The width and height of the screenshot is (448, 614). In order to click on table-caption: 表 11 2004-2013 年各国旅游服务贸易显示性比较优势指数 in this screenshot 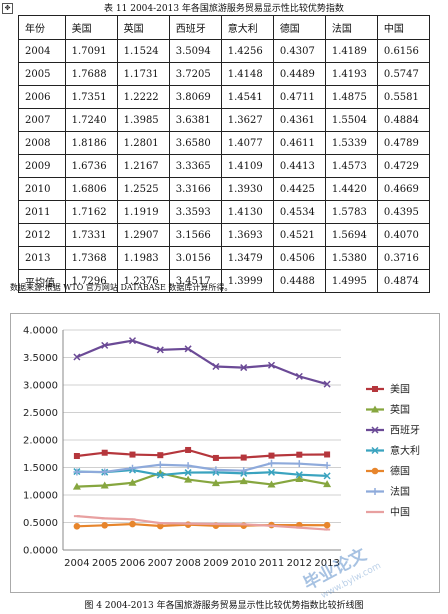, I will do `click(224, 9)`.